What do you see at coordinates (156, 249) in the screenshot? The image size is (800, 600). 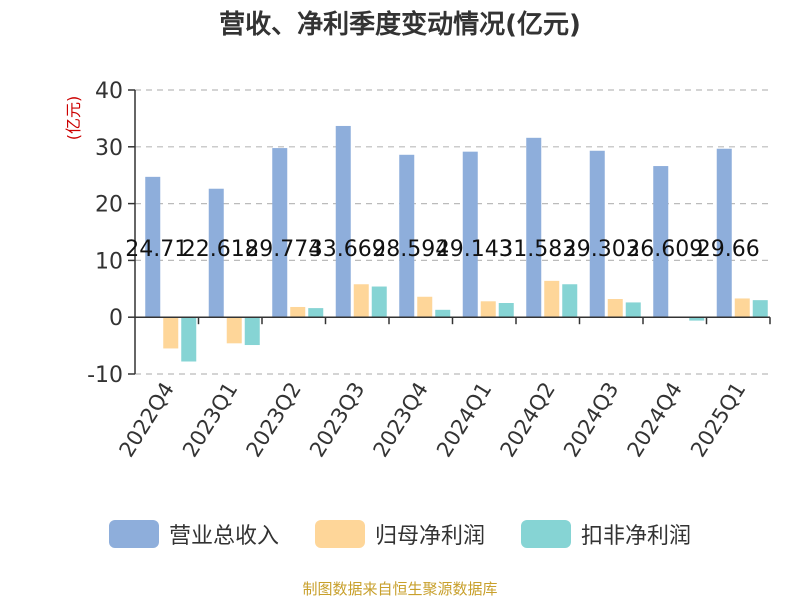 I see `data-label: 24.71` at bounding box center [156, 249].